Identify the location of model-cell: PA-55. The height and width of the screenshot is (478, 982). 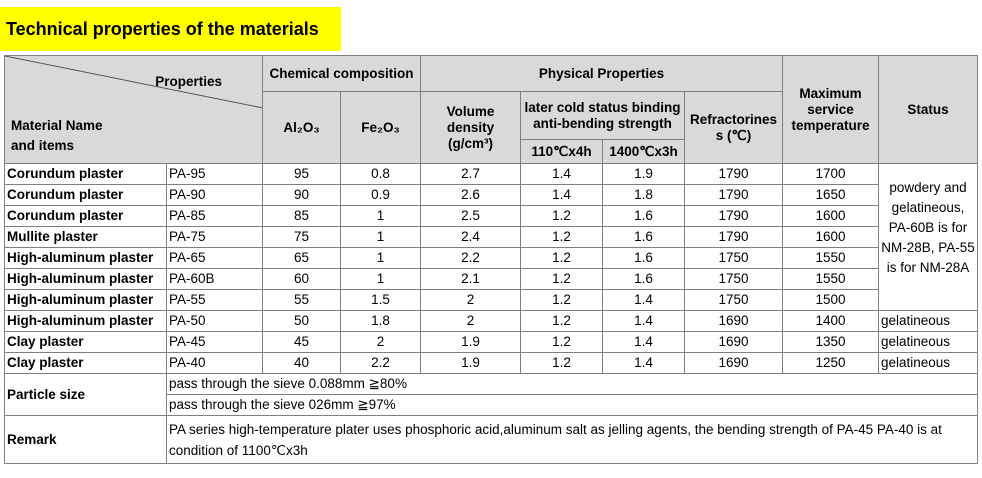
(214, 300).